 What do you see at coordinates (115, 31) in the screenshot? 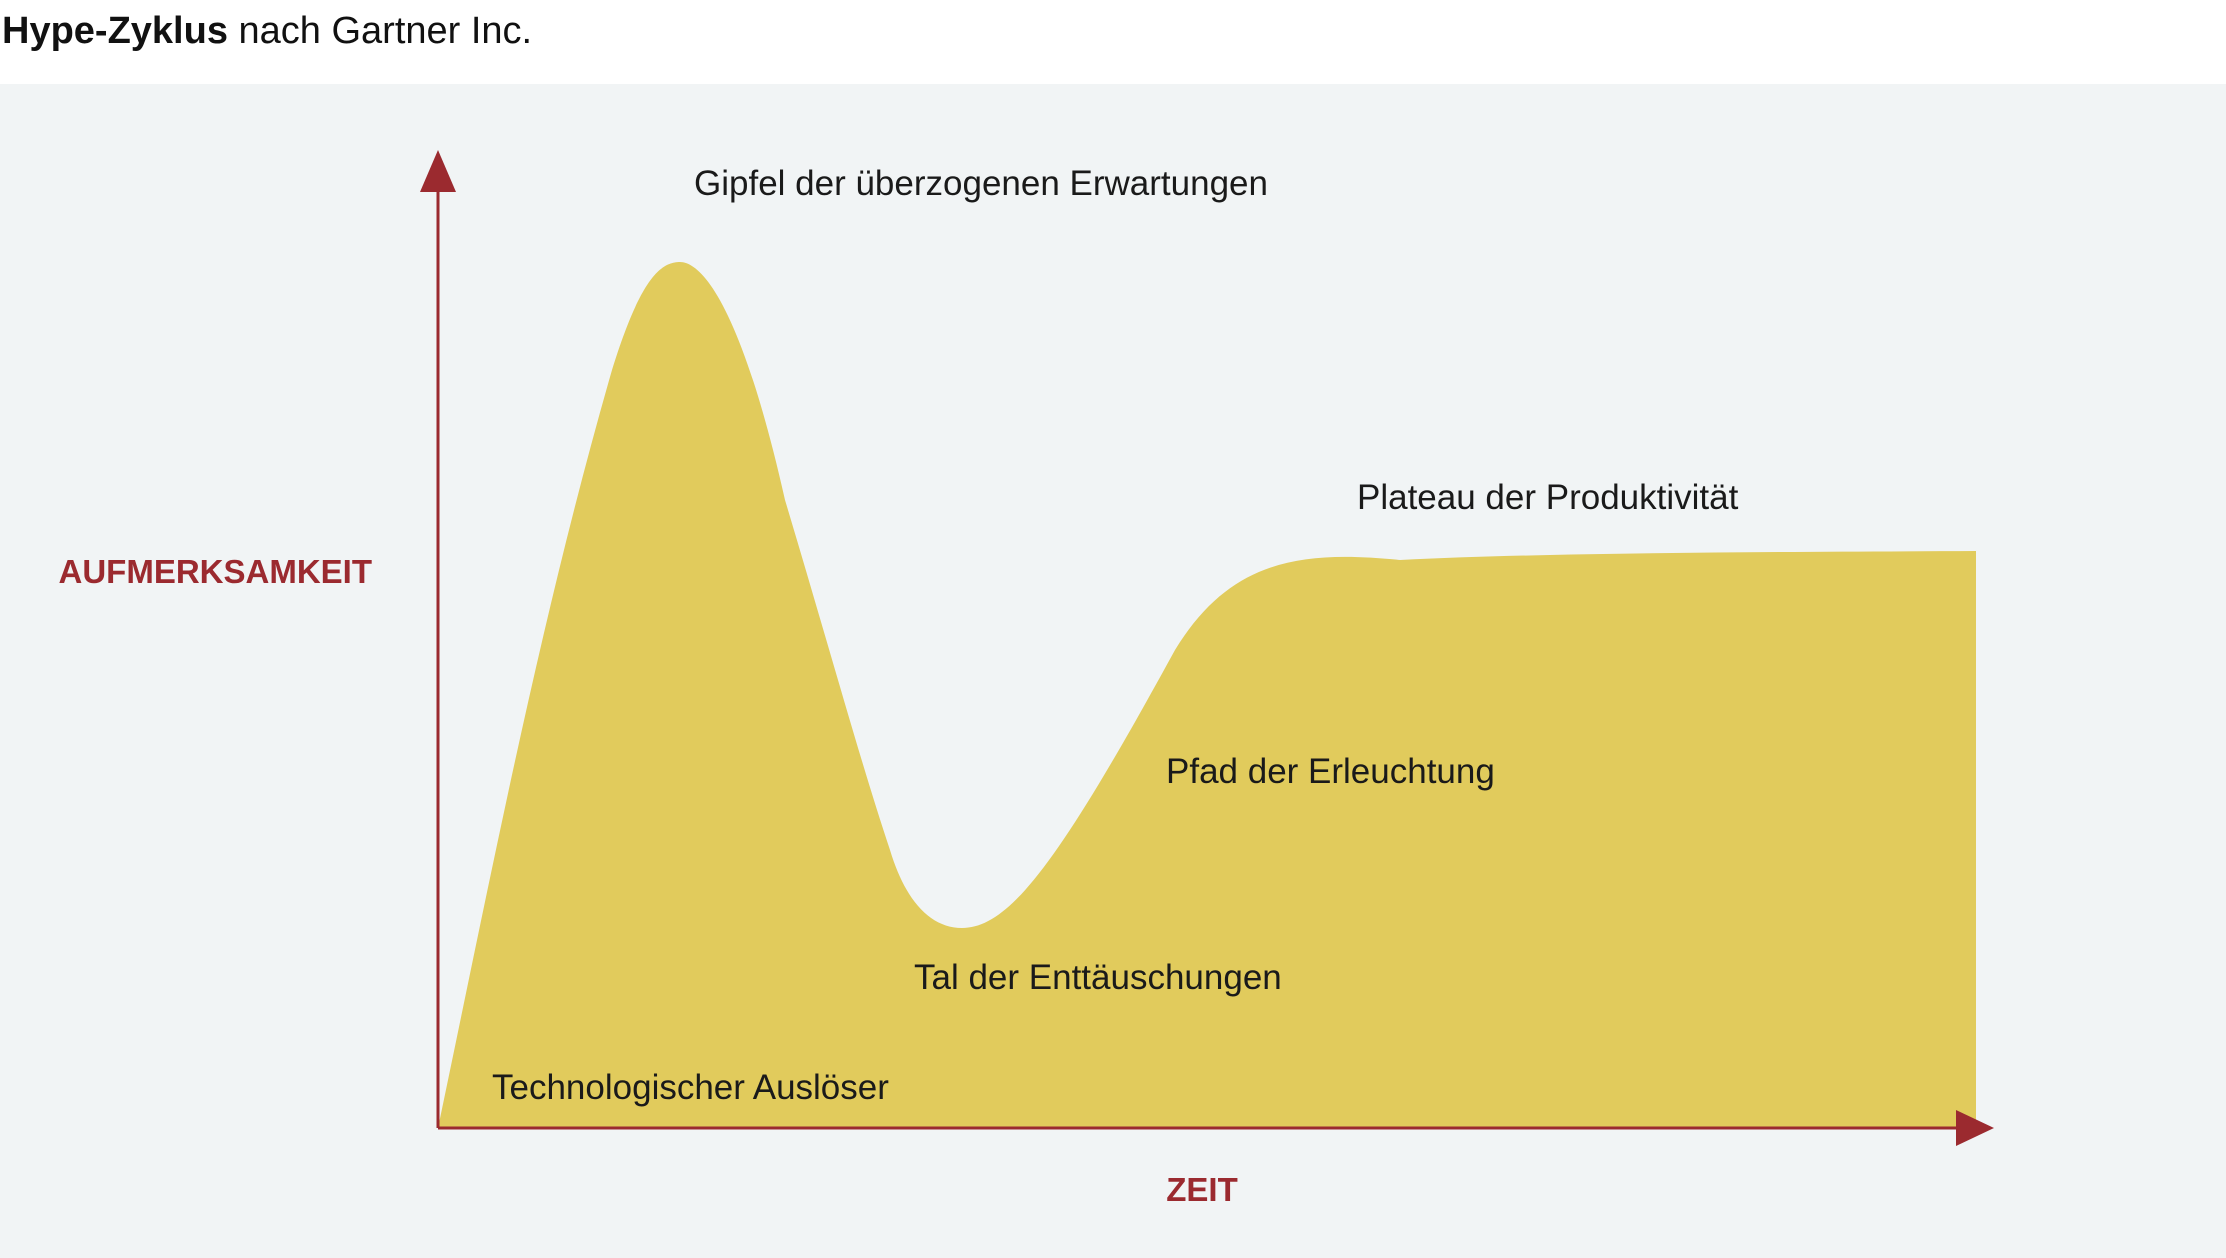
I see `title-bold: Hype-Zyklus` at bounding box center [115, 31].